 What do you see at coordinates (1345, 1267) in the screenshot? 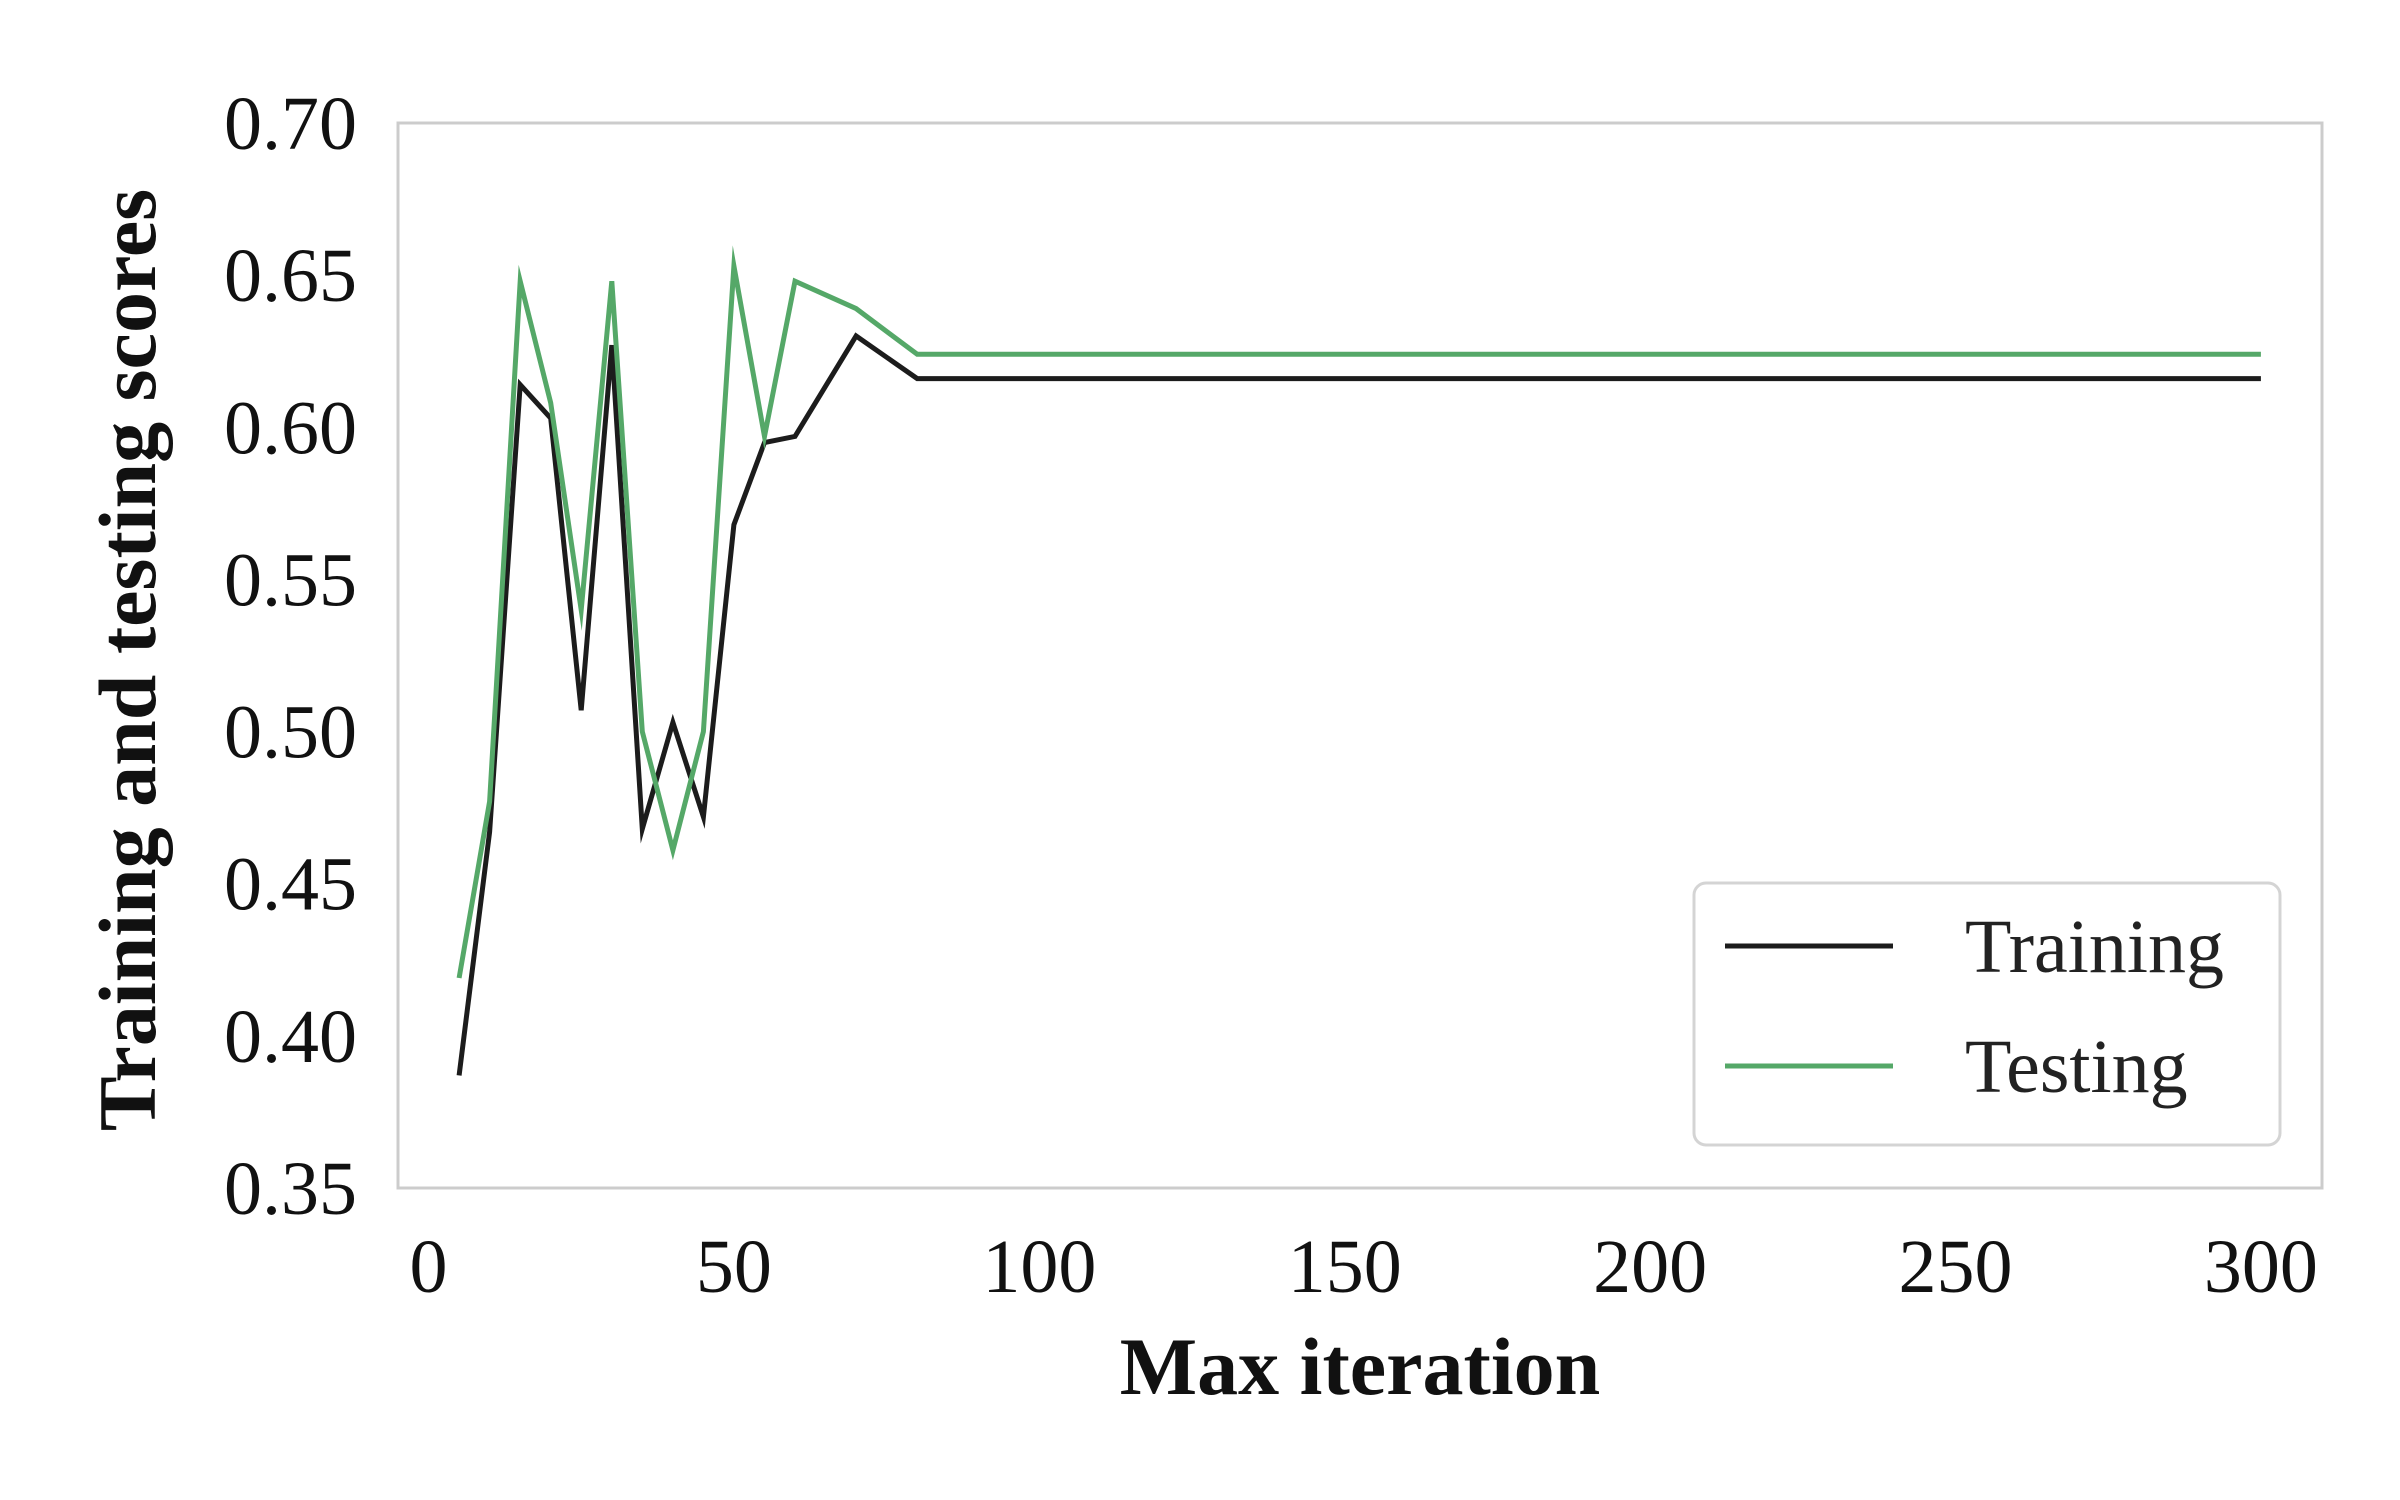
I see `x-tick-label: 150` at bounding box center [1345, 1267].